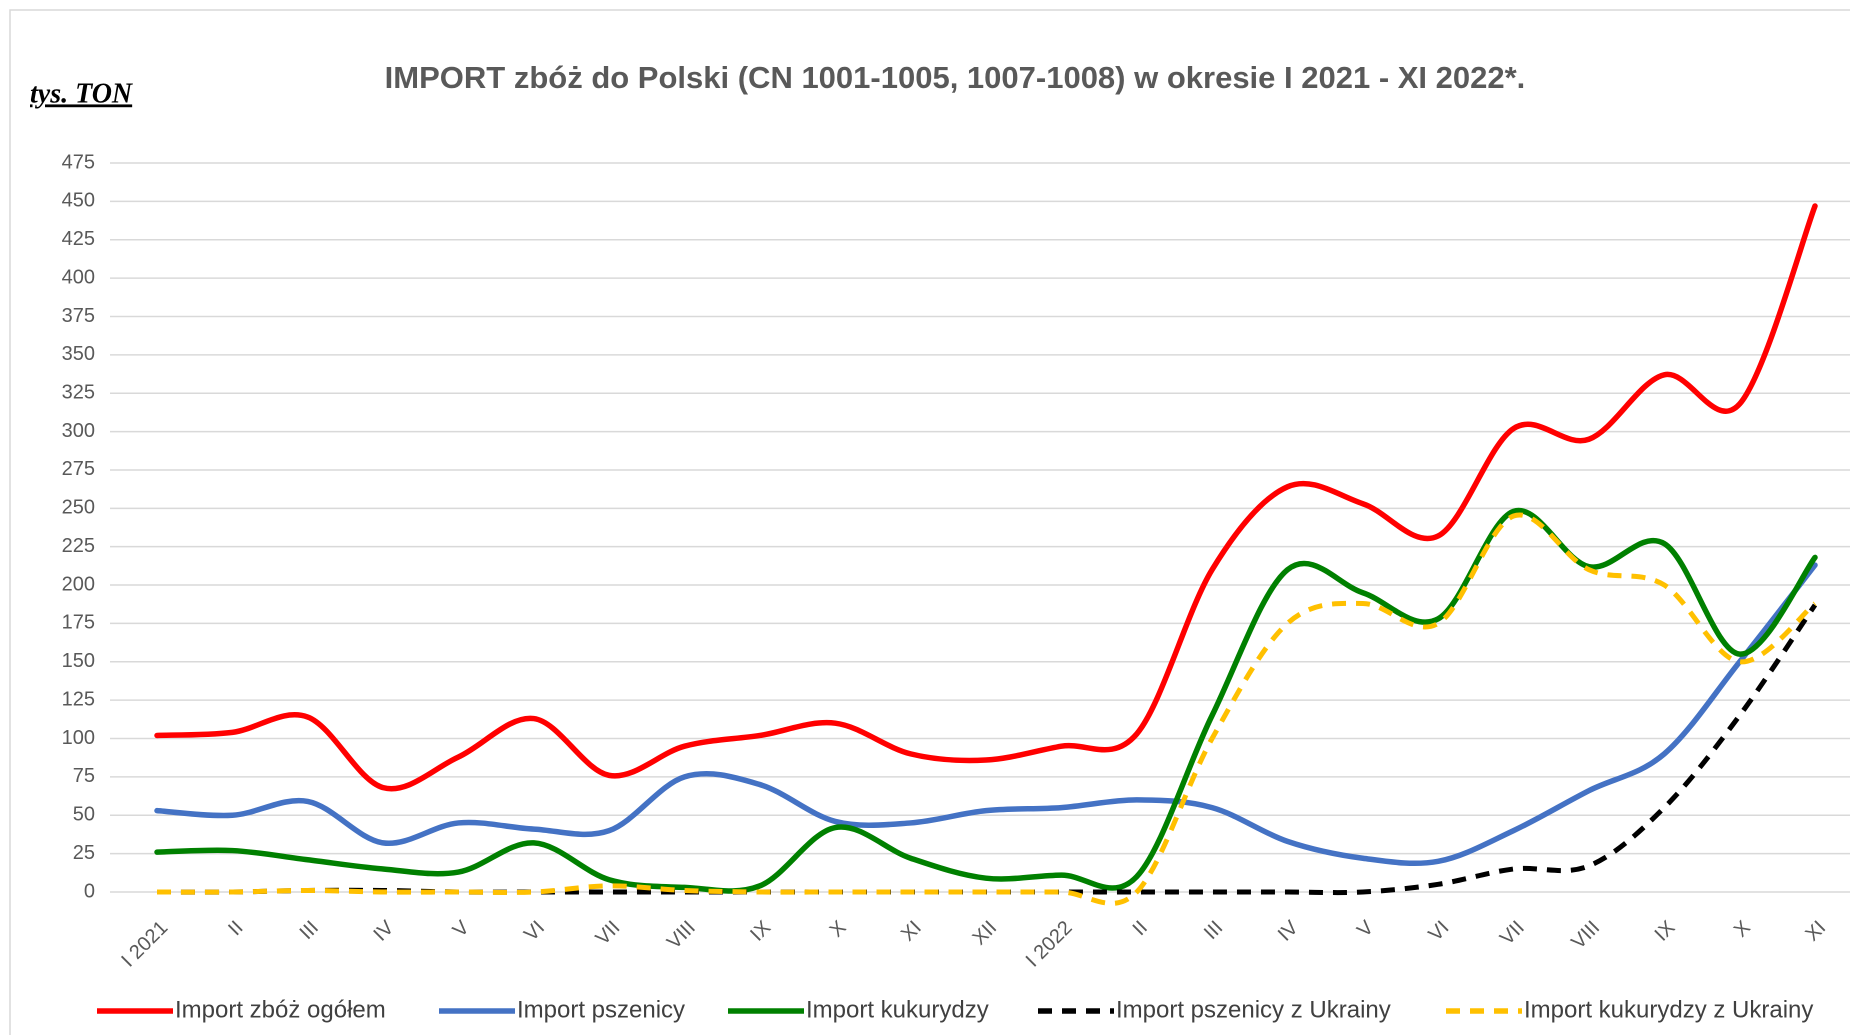 This screenshot has height=1035, width=1850. I want to click on y-tick-label: 425, so click(78, 239).